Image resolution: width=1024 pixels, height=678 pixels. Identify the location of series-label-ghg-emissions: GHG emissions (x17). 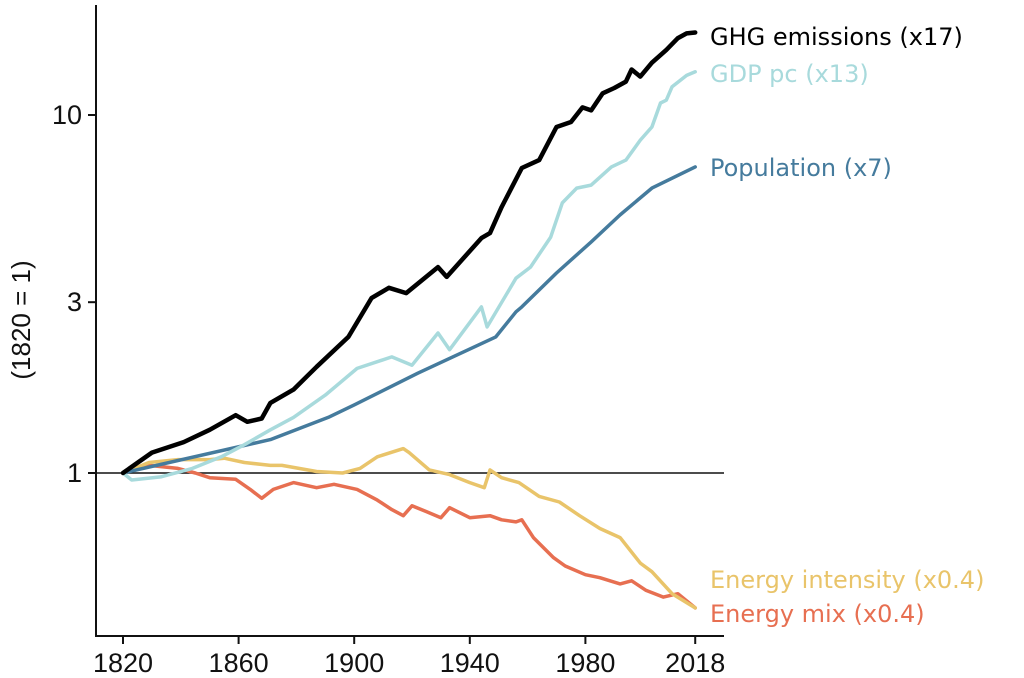
(836, 37).